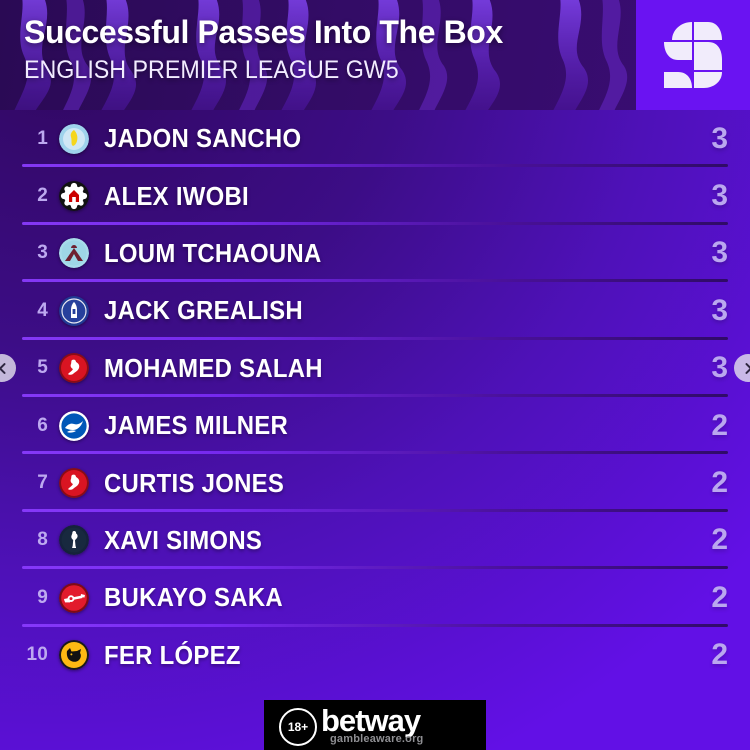 The height and width of the screenshot is (750, 750). I want to click on rank-number: 1, so click(42, 138).